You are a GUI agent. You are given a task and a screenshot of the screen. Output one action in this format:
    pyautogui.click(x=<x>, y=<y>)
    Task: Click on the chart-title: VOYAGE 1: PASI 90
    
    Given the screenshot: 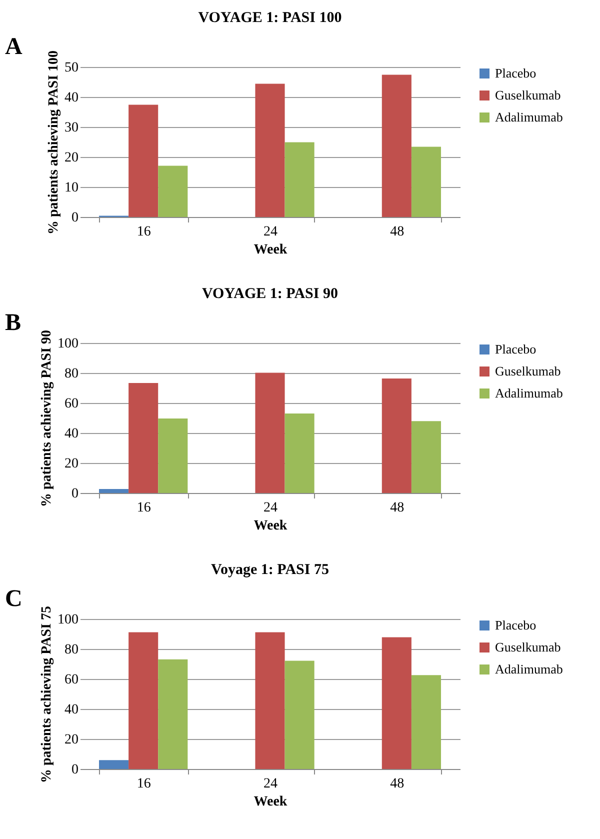 What is the action you would take?
    pyautogui.click(x=270, y=294)
    